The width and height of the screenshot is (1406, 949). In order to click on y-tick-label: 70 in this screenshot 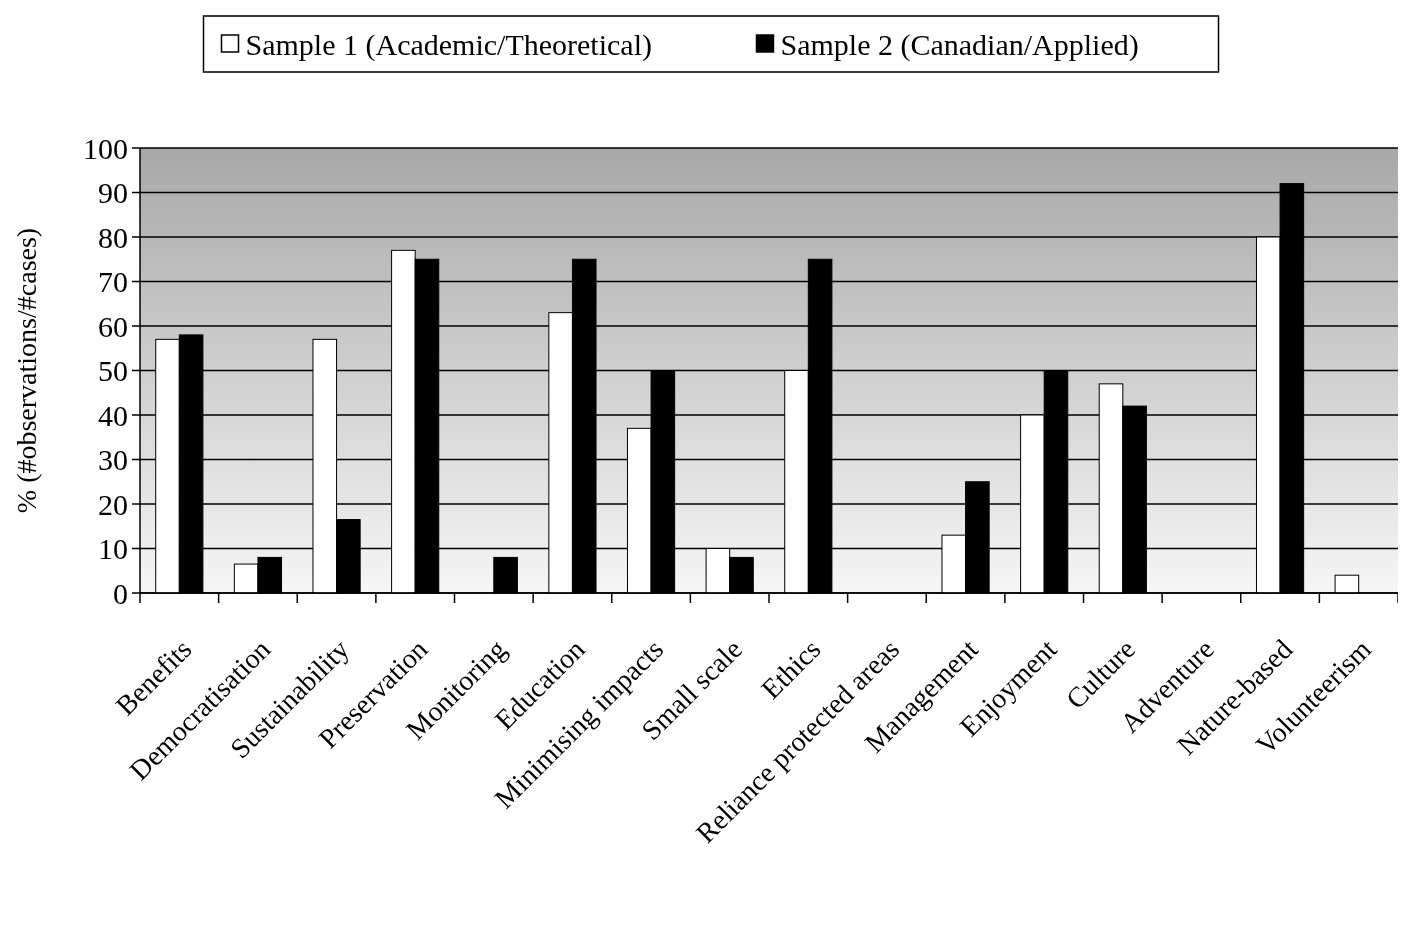, I will do `click(113, 281)`.